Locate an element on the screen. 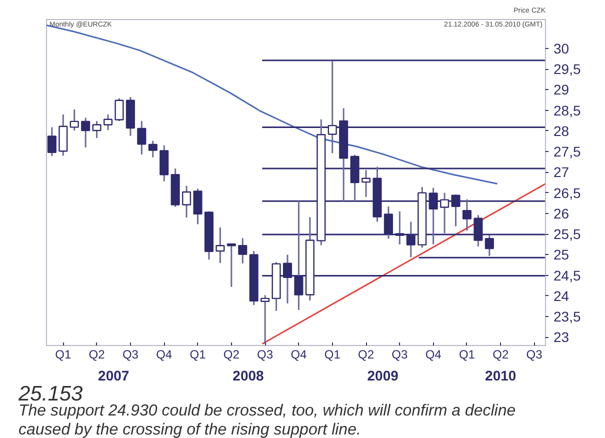  y-tick-label: 26 is located at coordinates (562, 213).